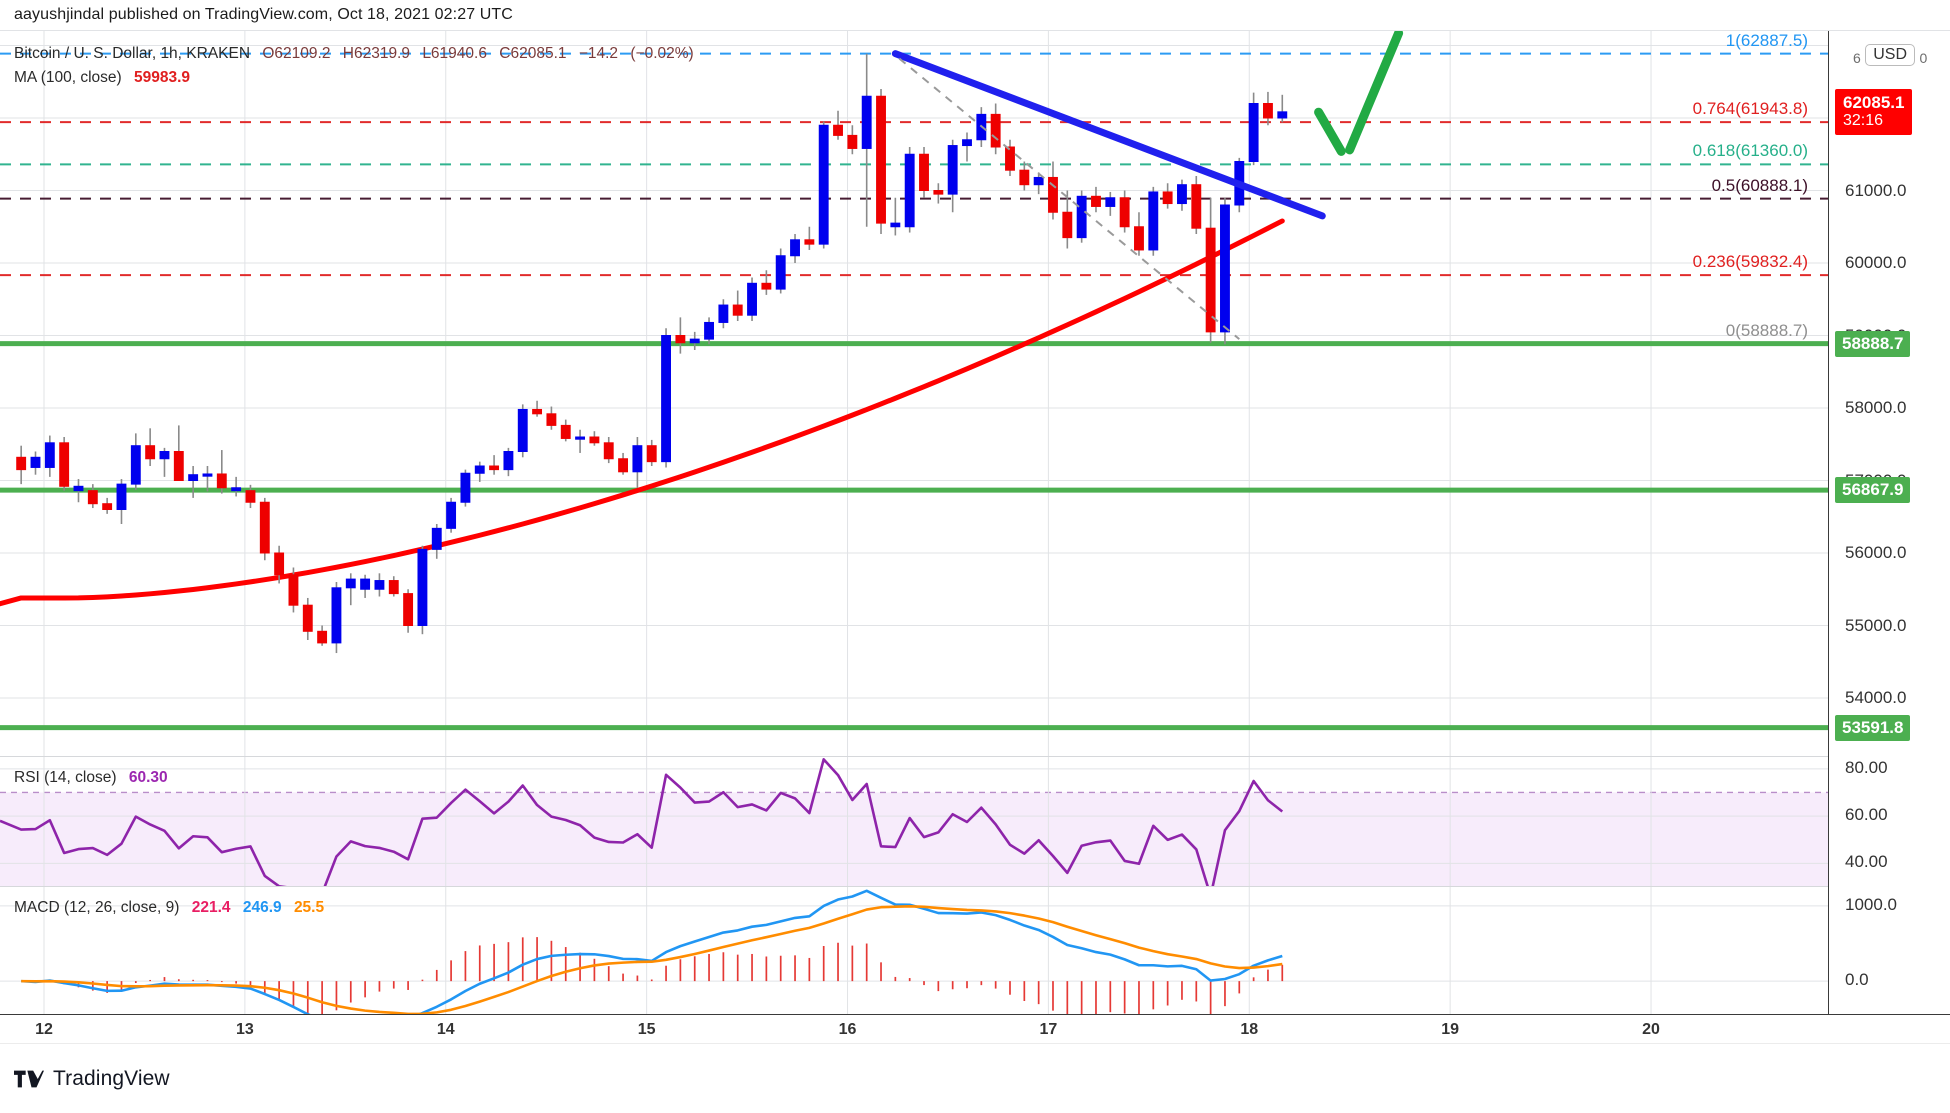  What do you see at coordinates (1876, 552) in the screenshot?
I see `price-tick-label: 56000.0` at bounding box center [1876, 552].